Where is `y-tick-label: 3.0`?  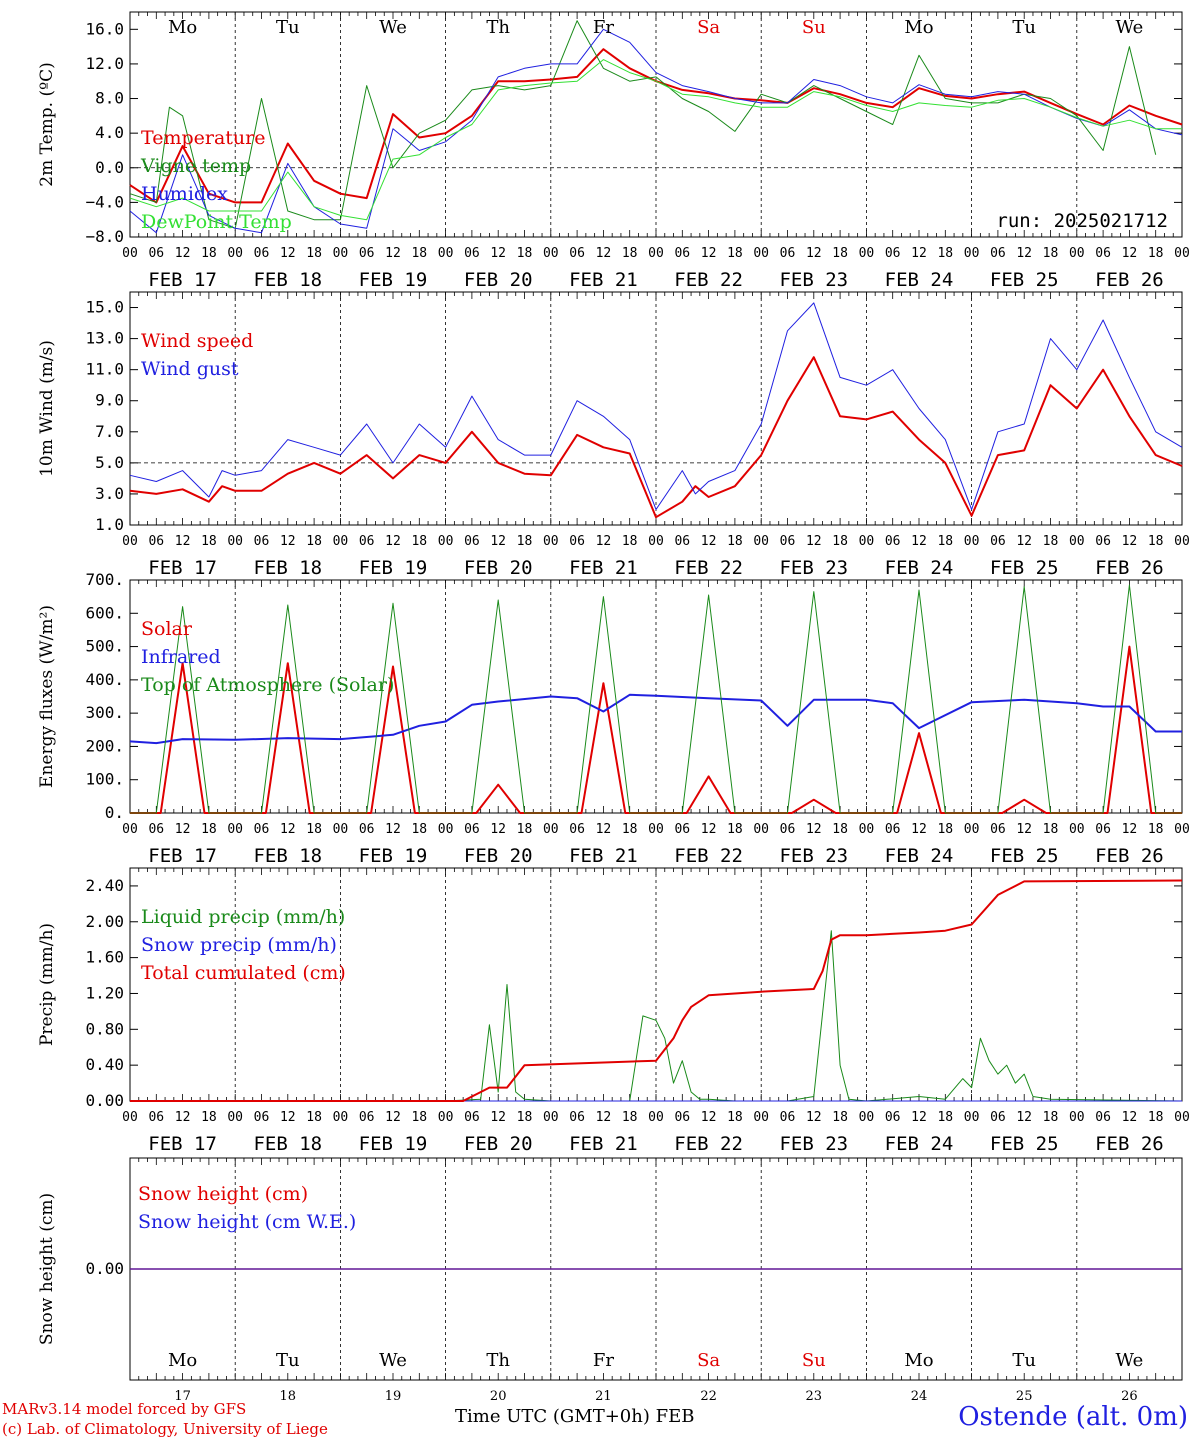
y-tick-label: 3.0 is located at coordinates (109, 493).